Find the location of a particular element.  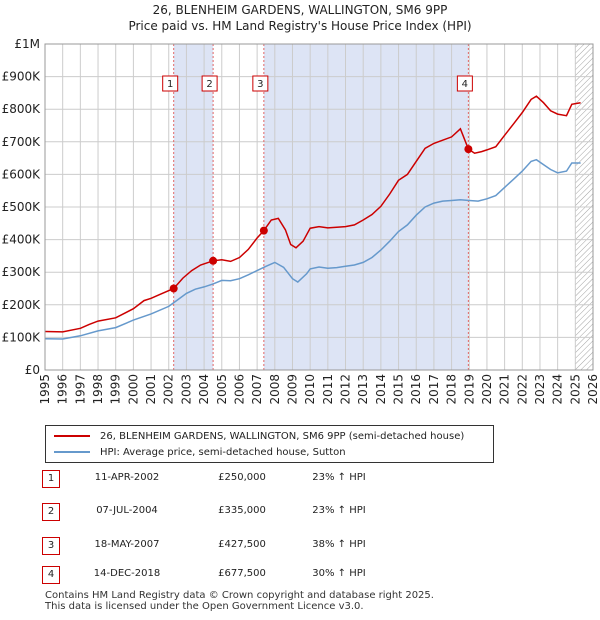

x-tick-label: 2004 is located at coordinates (204, 389).